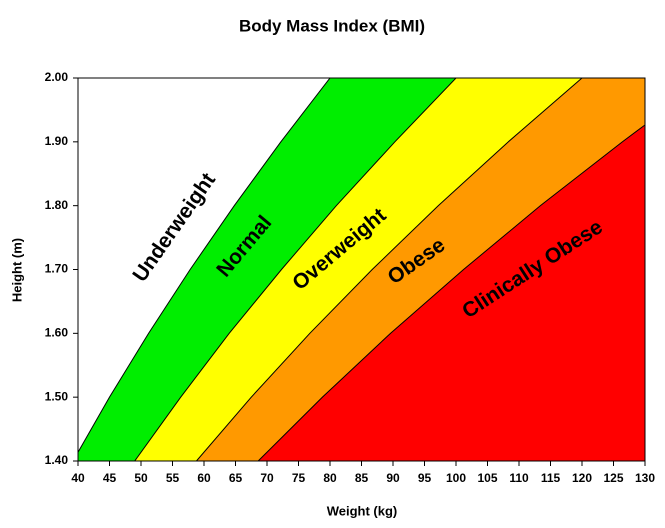  What do you see at coordinates (551, 478) in the screenshot?
I see `x-tick-label: 115` at bounding box center [551, 478].